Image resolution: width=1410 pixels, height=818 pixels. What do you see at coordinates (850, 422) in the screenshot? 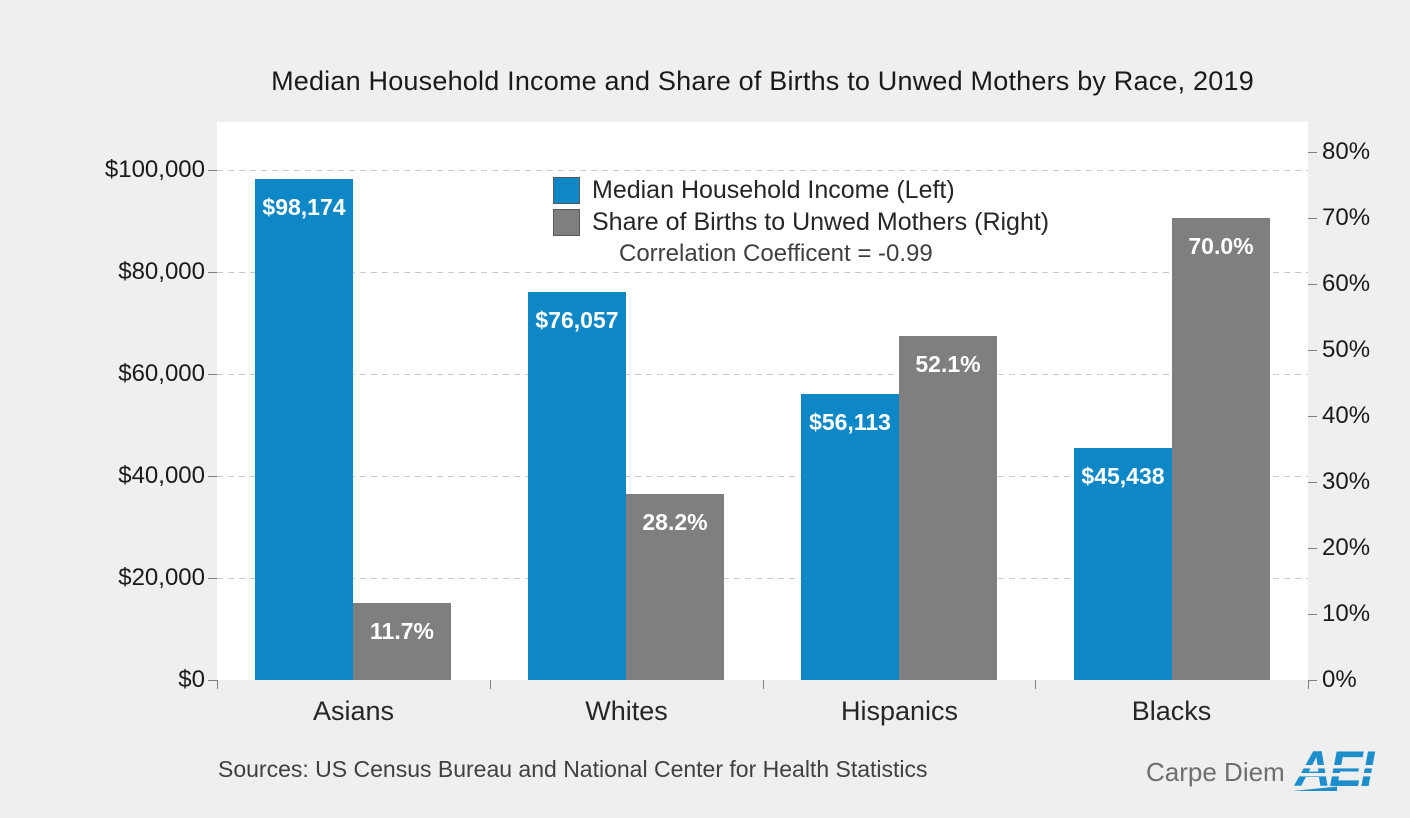
I see `bar-value-label: $56,113` at bounding box center [850, 422].